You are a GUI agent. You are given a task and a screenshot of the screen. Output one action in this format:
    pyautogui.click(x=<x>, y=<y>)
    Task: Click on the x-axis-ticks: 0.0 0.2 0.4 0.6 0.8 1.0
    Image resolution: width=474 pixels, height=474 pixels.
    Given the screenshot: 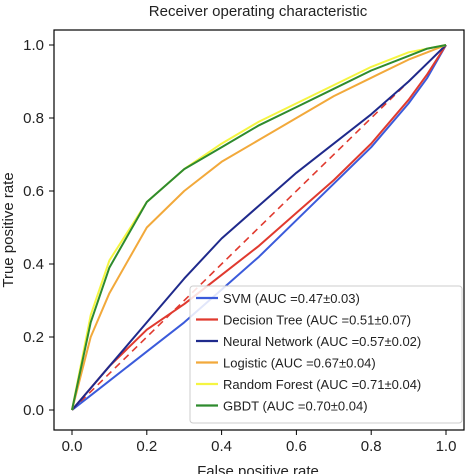 What is the action you would take?
    pyautogui.click(x=259, y=442)
    